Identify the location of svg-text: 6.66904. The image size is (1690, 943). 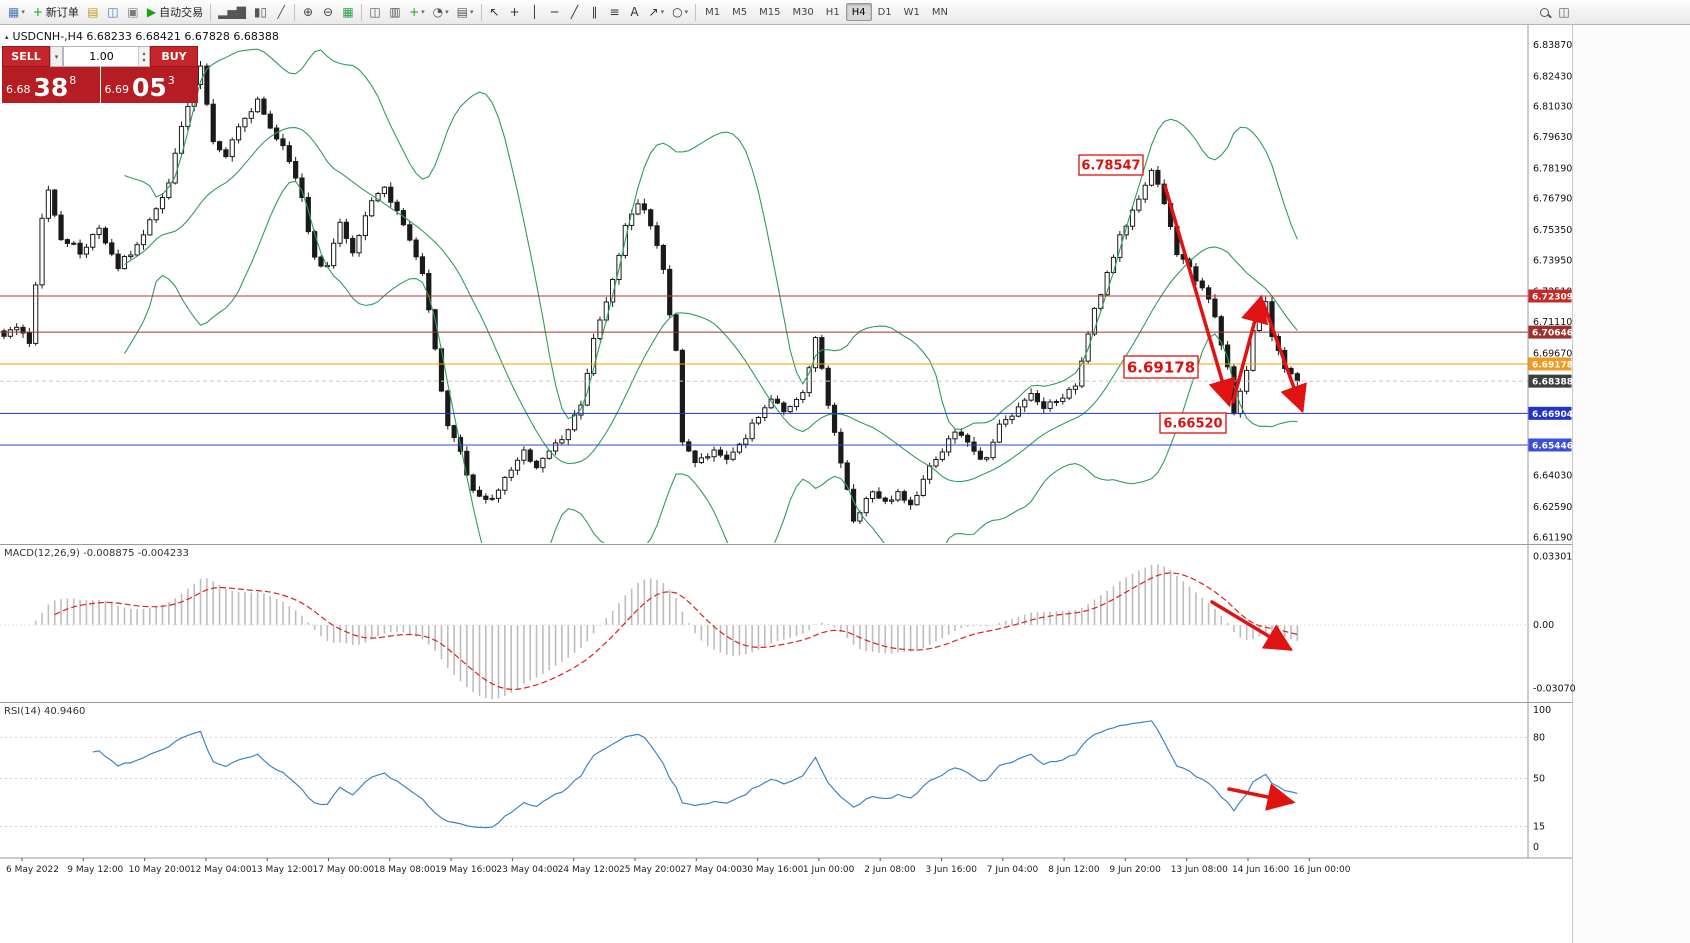
(1552, 415).